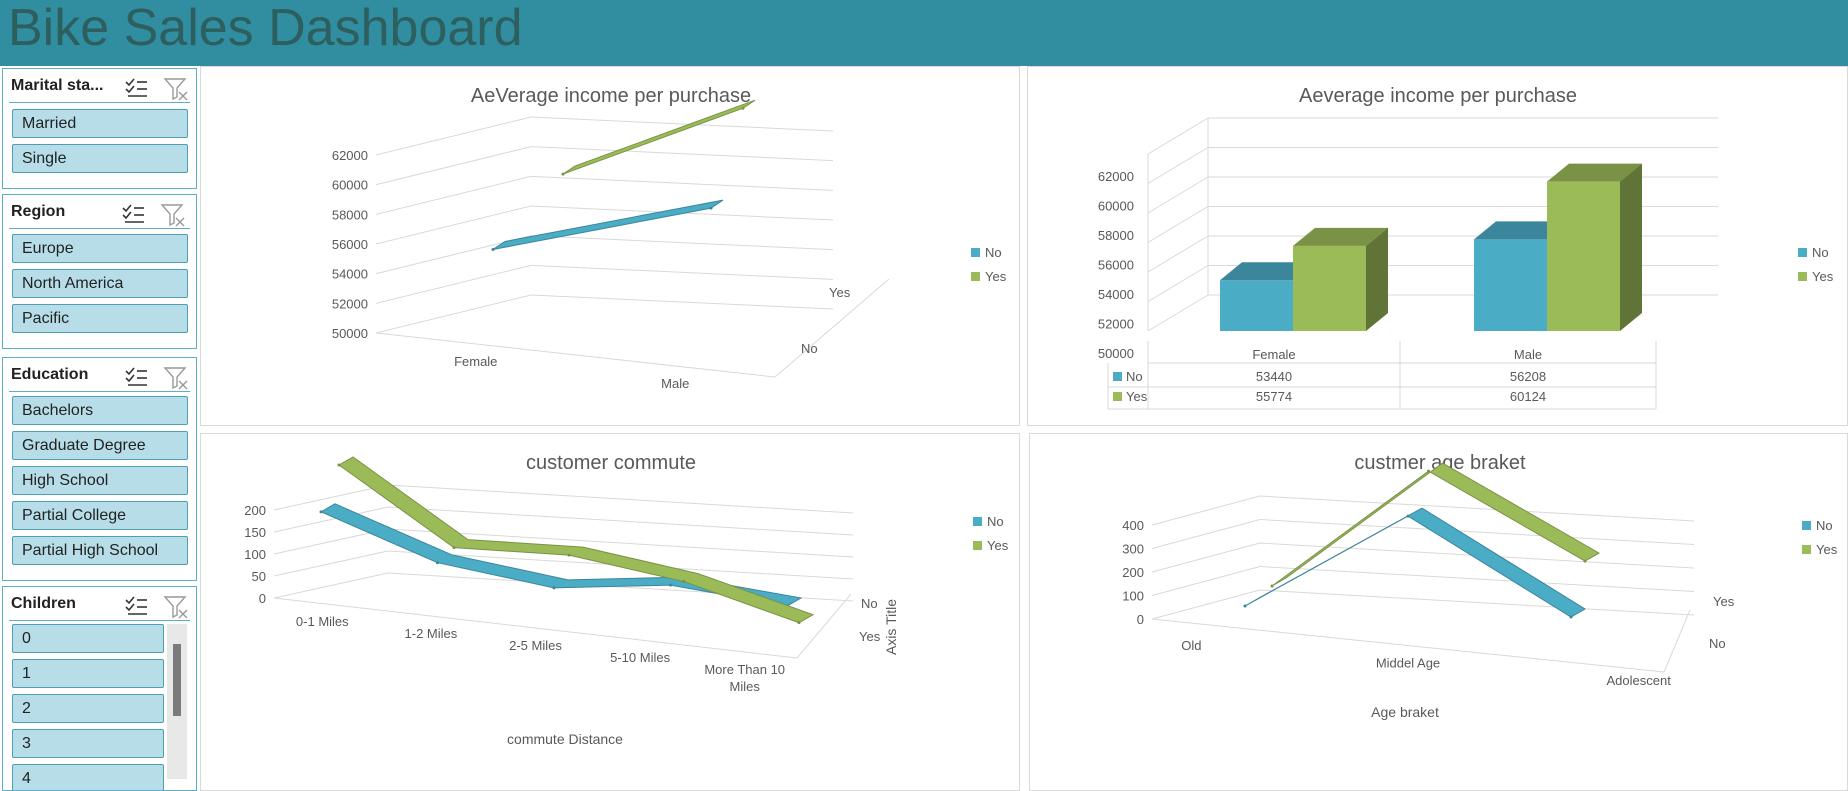 This screenshot has width=1848, height=791. Describe the element at coordinates (100, 123) in the screenshot. I see `slicer-item-married: Married` at that location.